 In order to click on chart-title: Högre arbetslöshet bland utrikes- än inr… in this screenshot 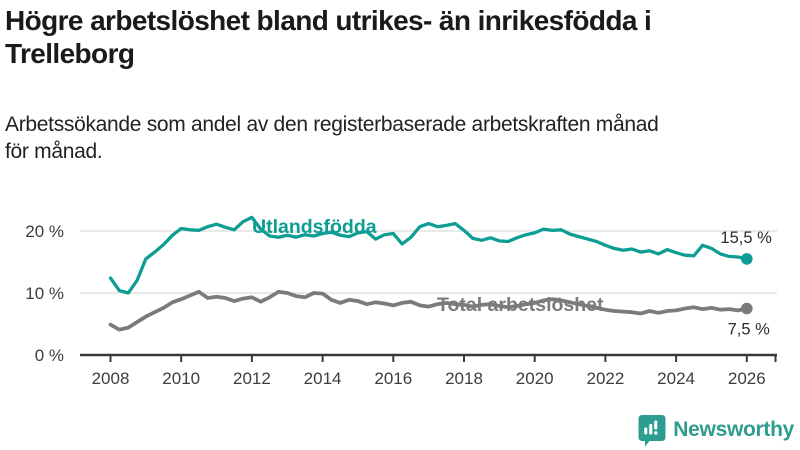, I will do `click(401, 37)`.